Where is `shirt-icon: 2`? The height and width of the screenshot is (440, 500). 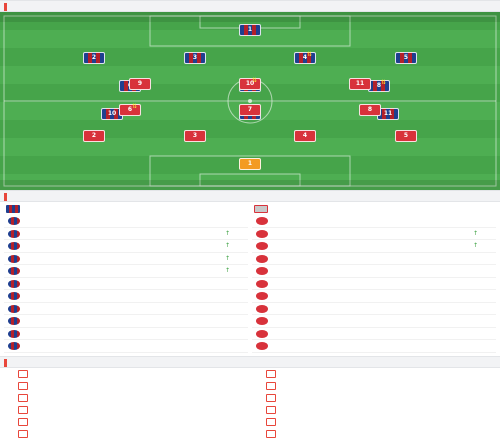
shirt-icon: 2 is located at coordinates (94, 136).